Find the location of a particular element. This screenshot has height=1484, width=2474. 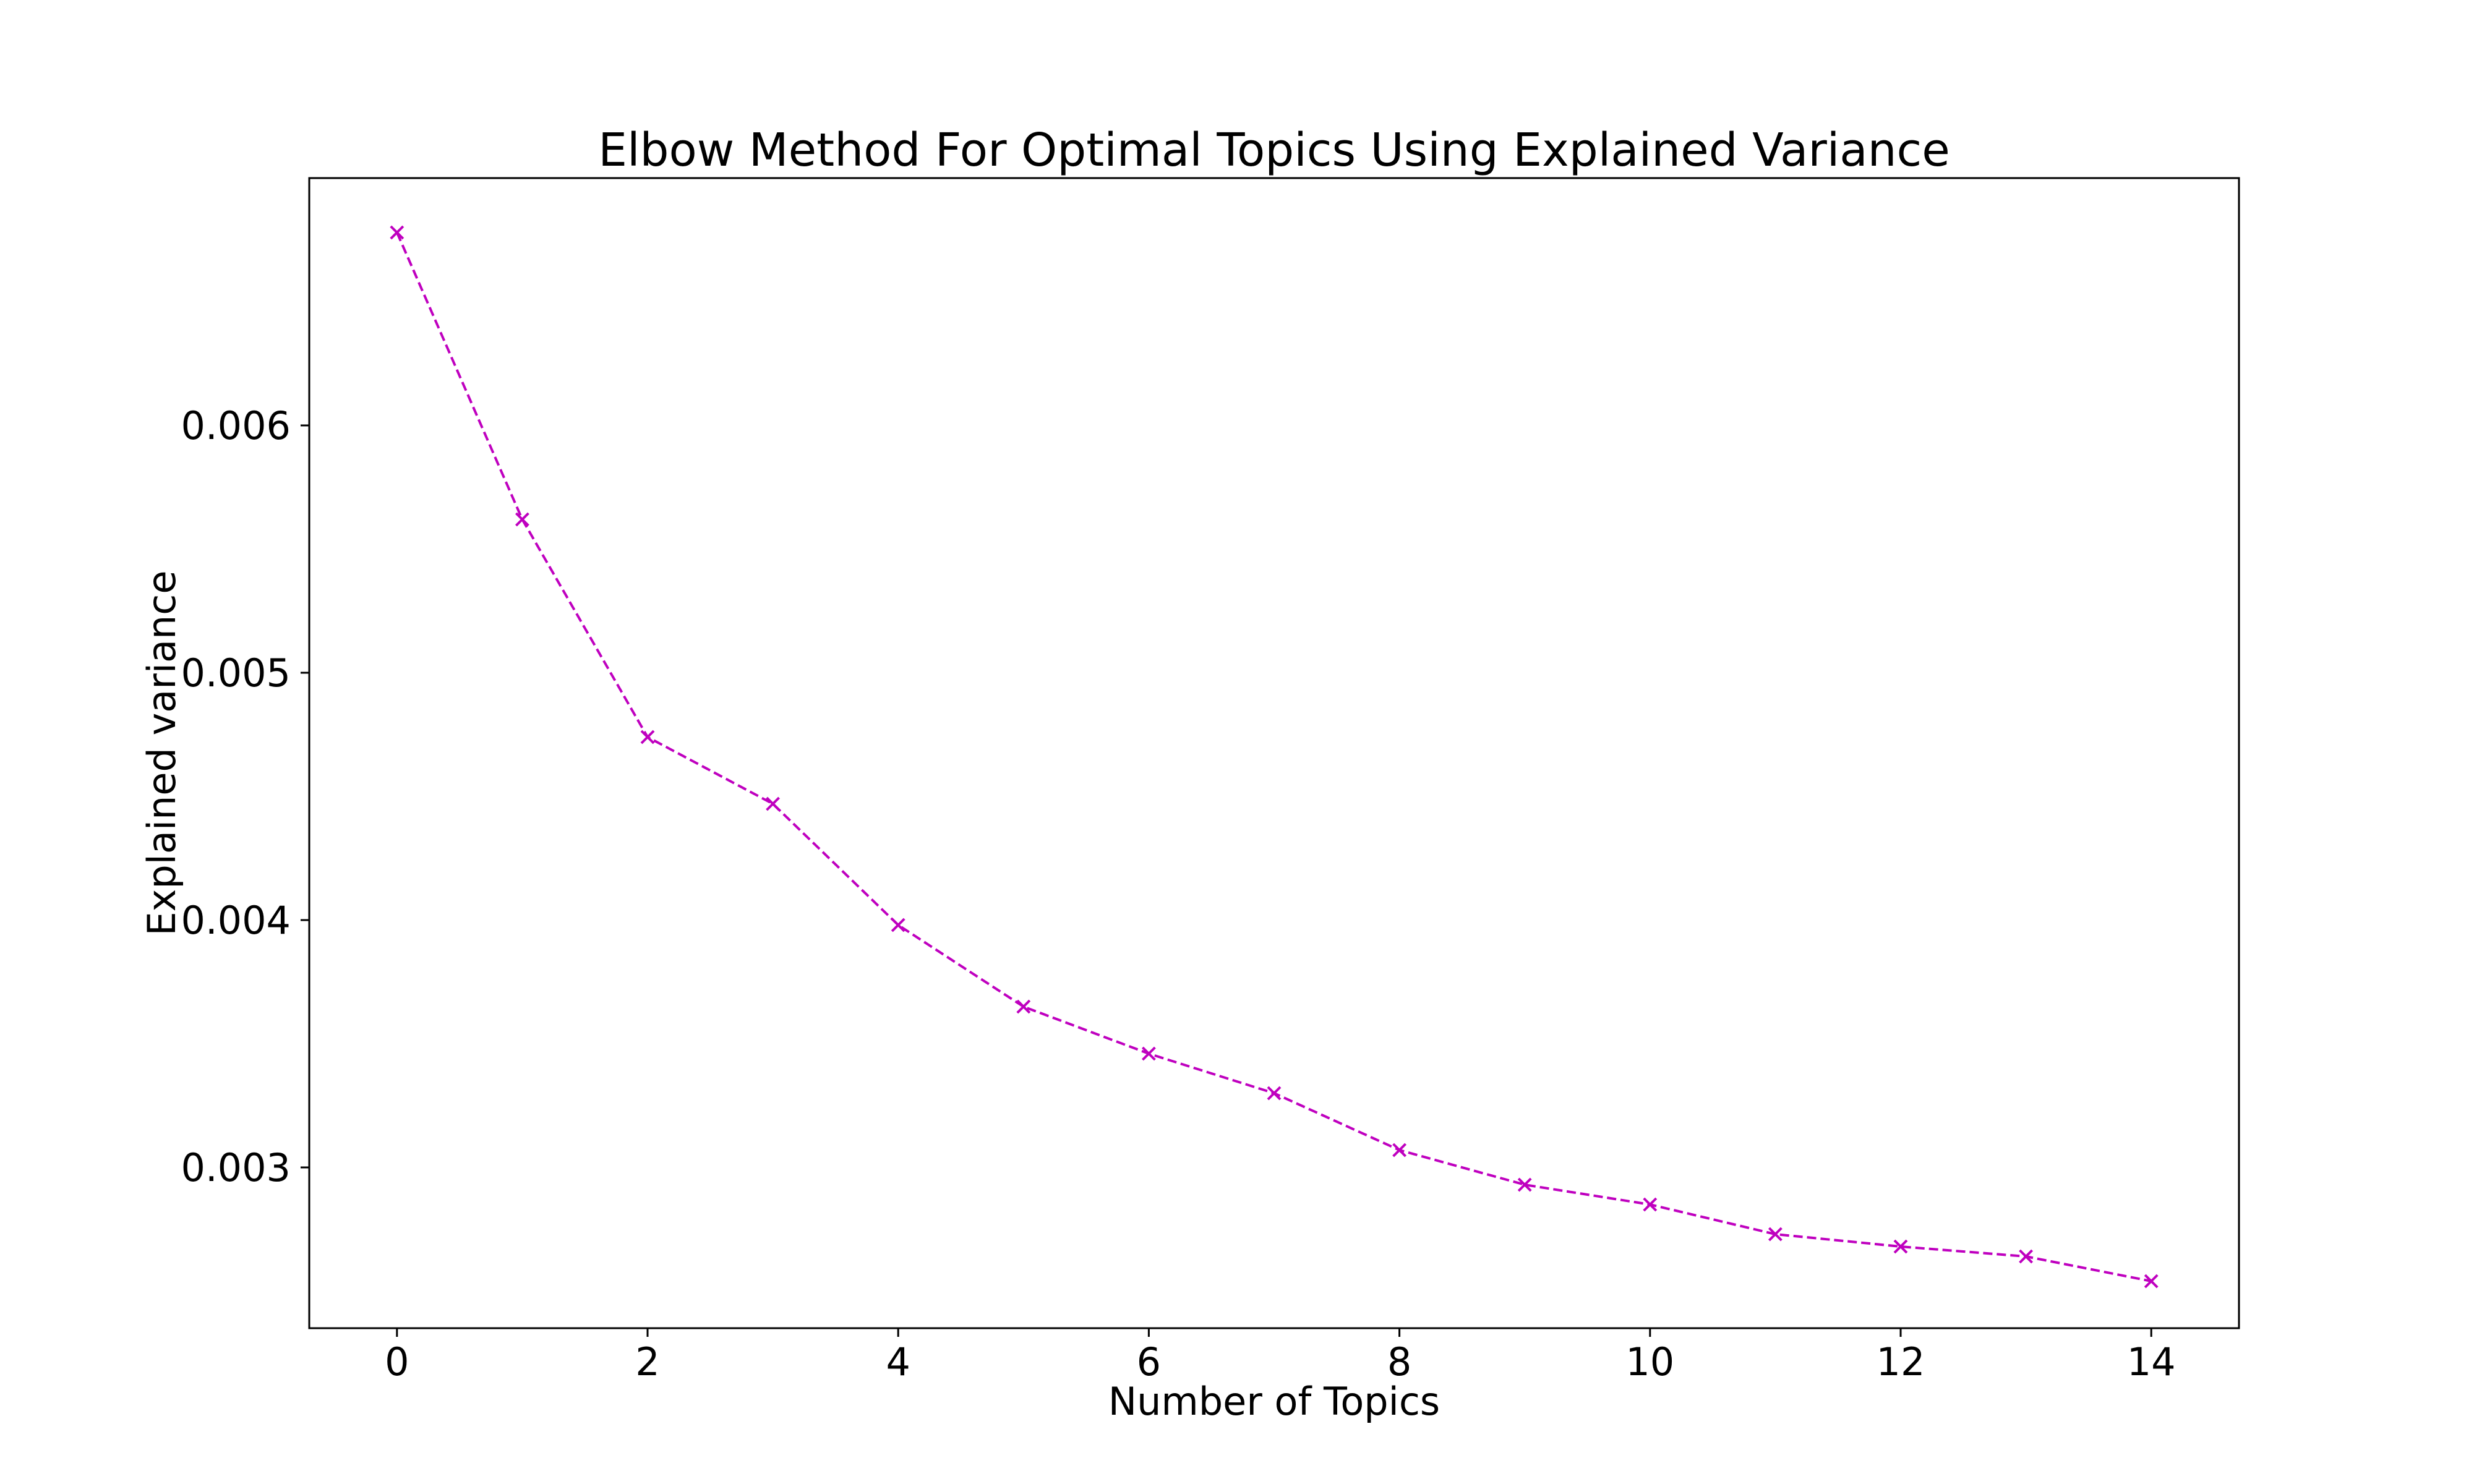

x-axis-ticks: 0 2 4 6 8 10 12 14 is located at coordinates (1280, 1356).